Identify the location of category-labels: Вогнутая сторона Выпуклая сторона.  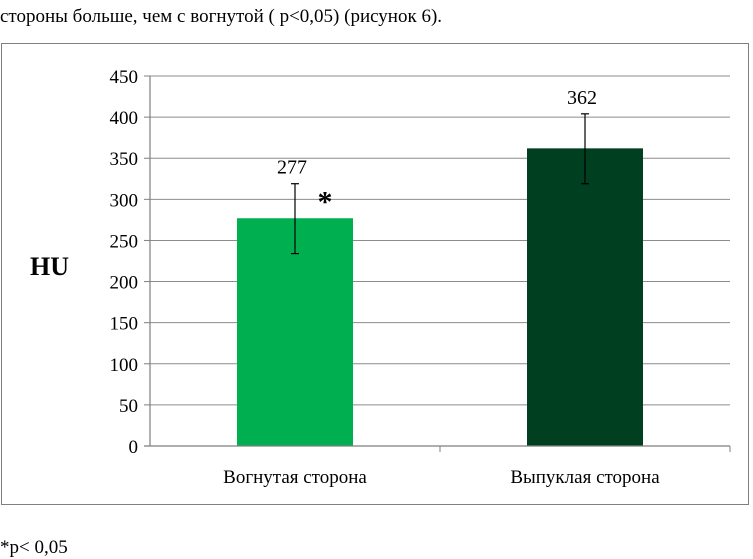
(441, 477).